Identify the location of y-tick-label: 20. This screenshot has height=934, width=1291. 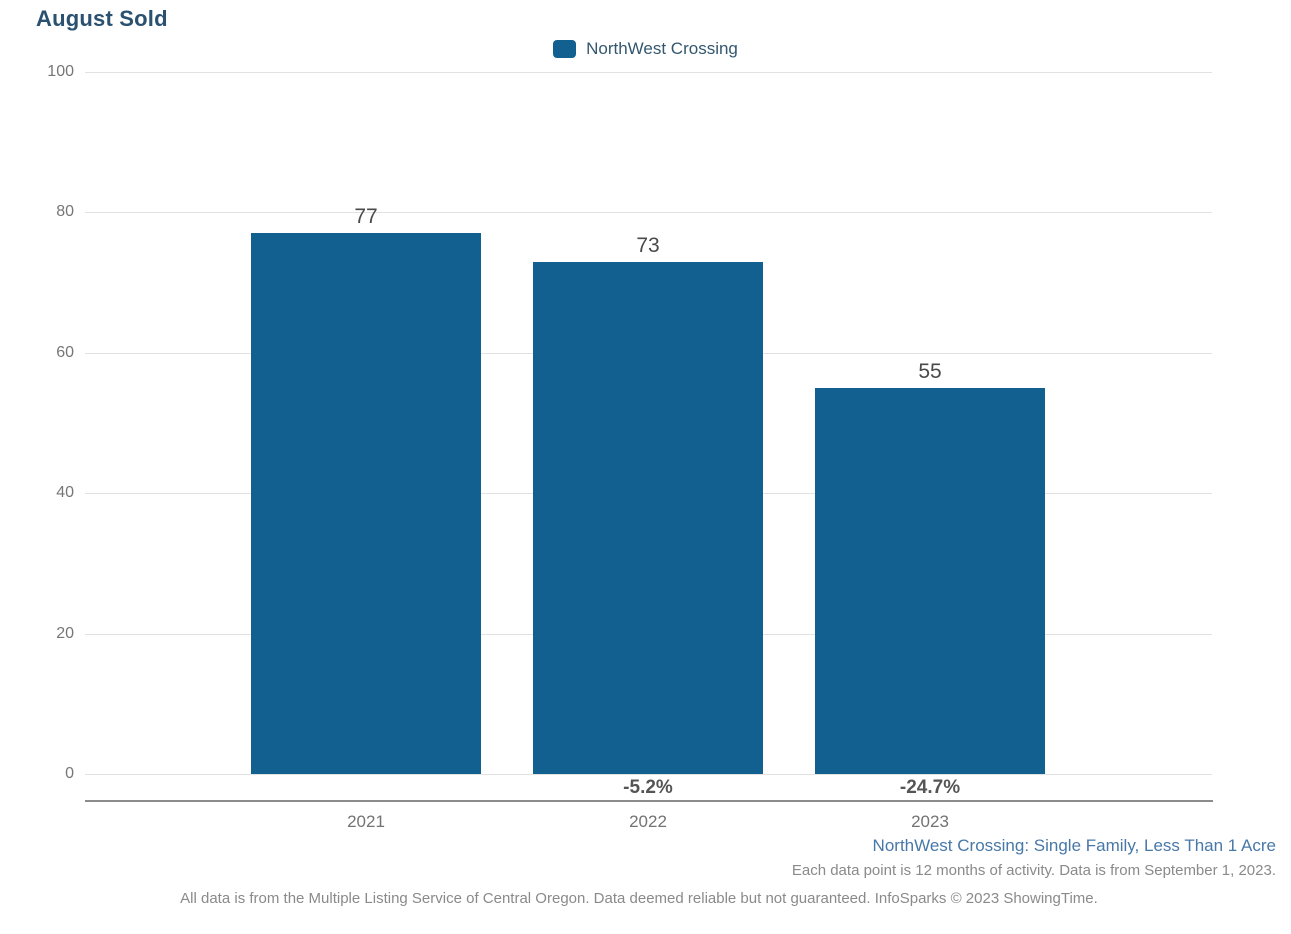
(65, 633).